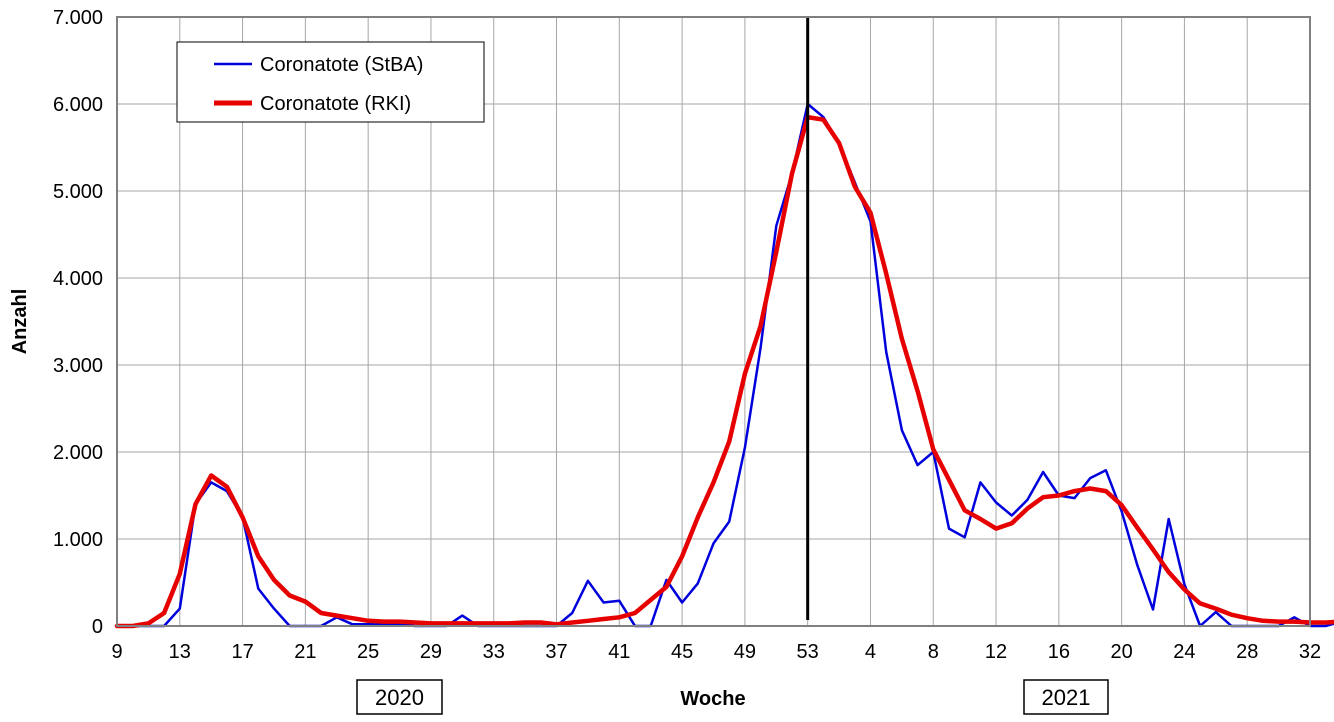 This screenshot has height=722, width=1334. I want to click on x-tick-label: 41, so click(619, 652).